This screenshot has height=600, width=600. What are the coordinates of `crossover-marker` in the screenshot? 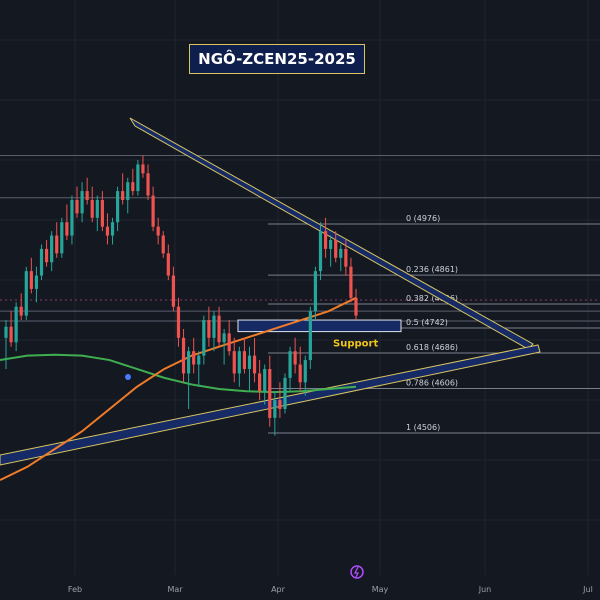 It's located at (128, 377).